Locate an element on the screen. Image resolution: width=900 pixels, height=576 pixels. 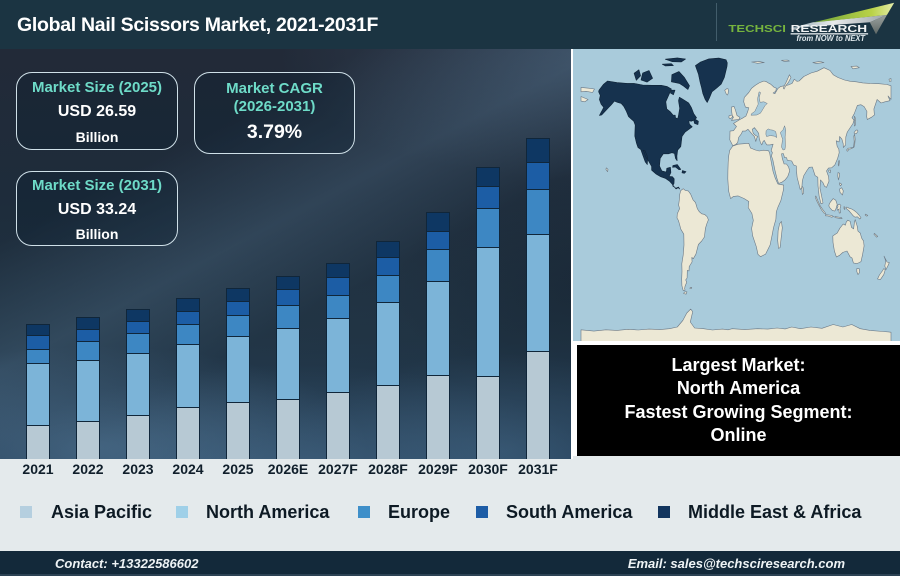
svg-text: RESEARCH is located at coordinates (829, 29).